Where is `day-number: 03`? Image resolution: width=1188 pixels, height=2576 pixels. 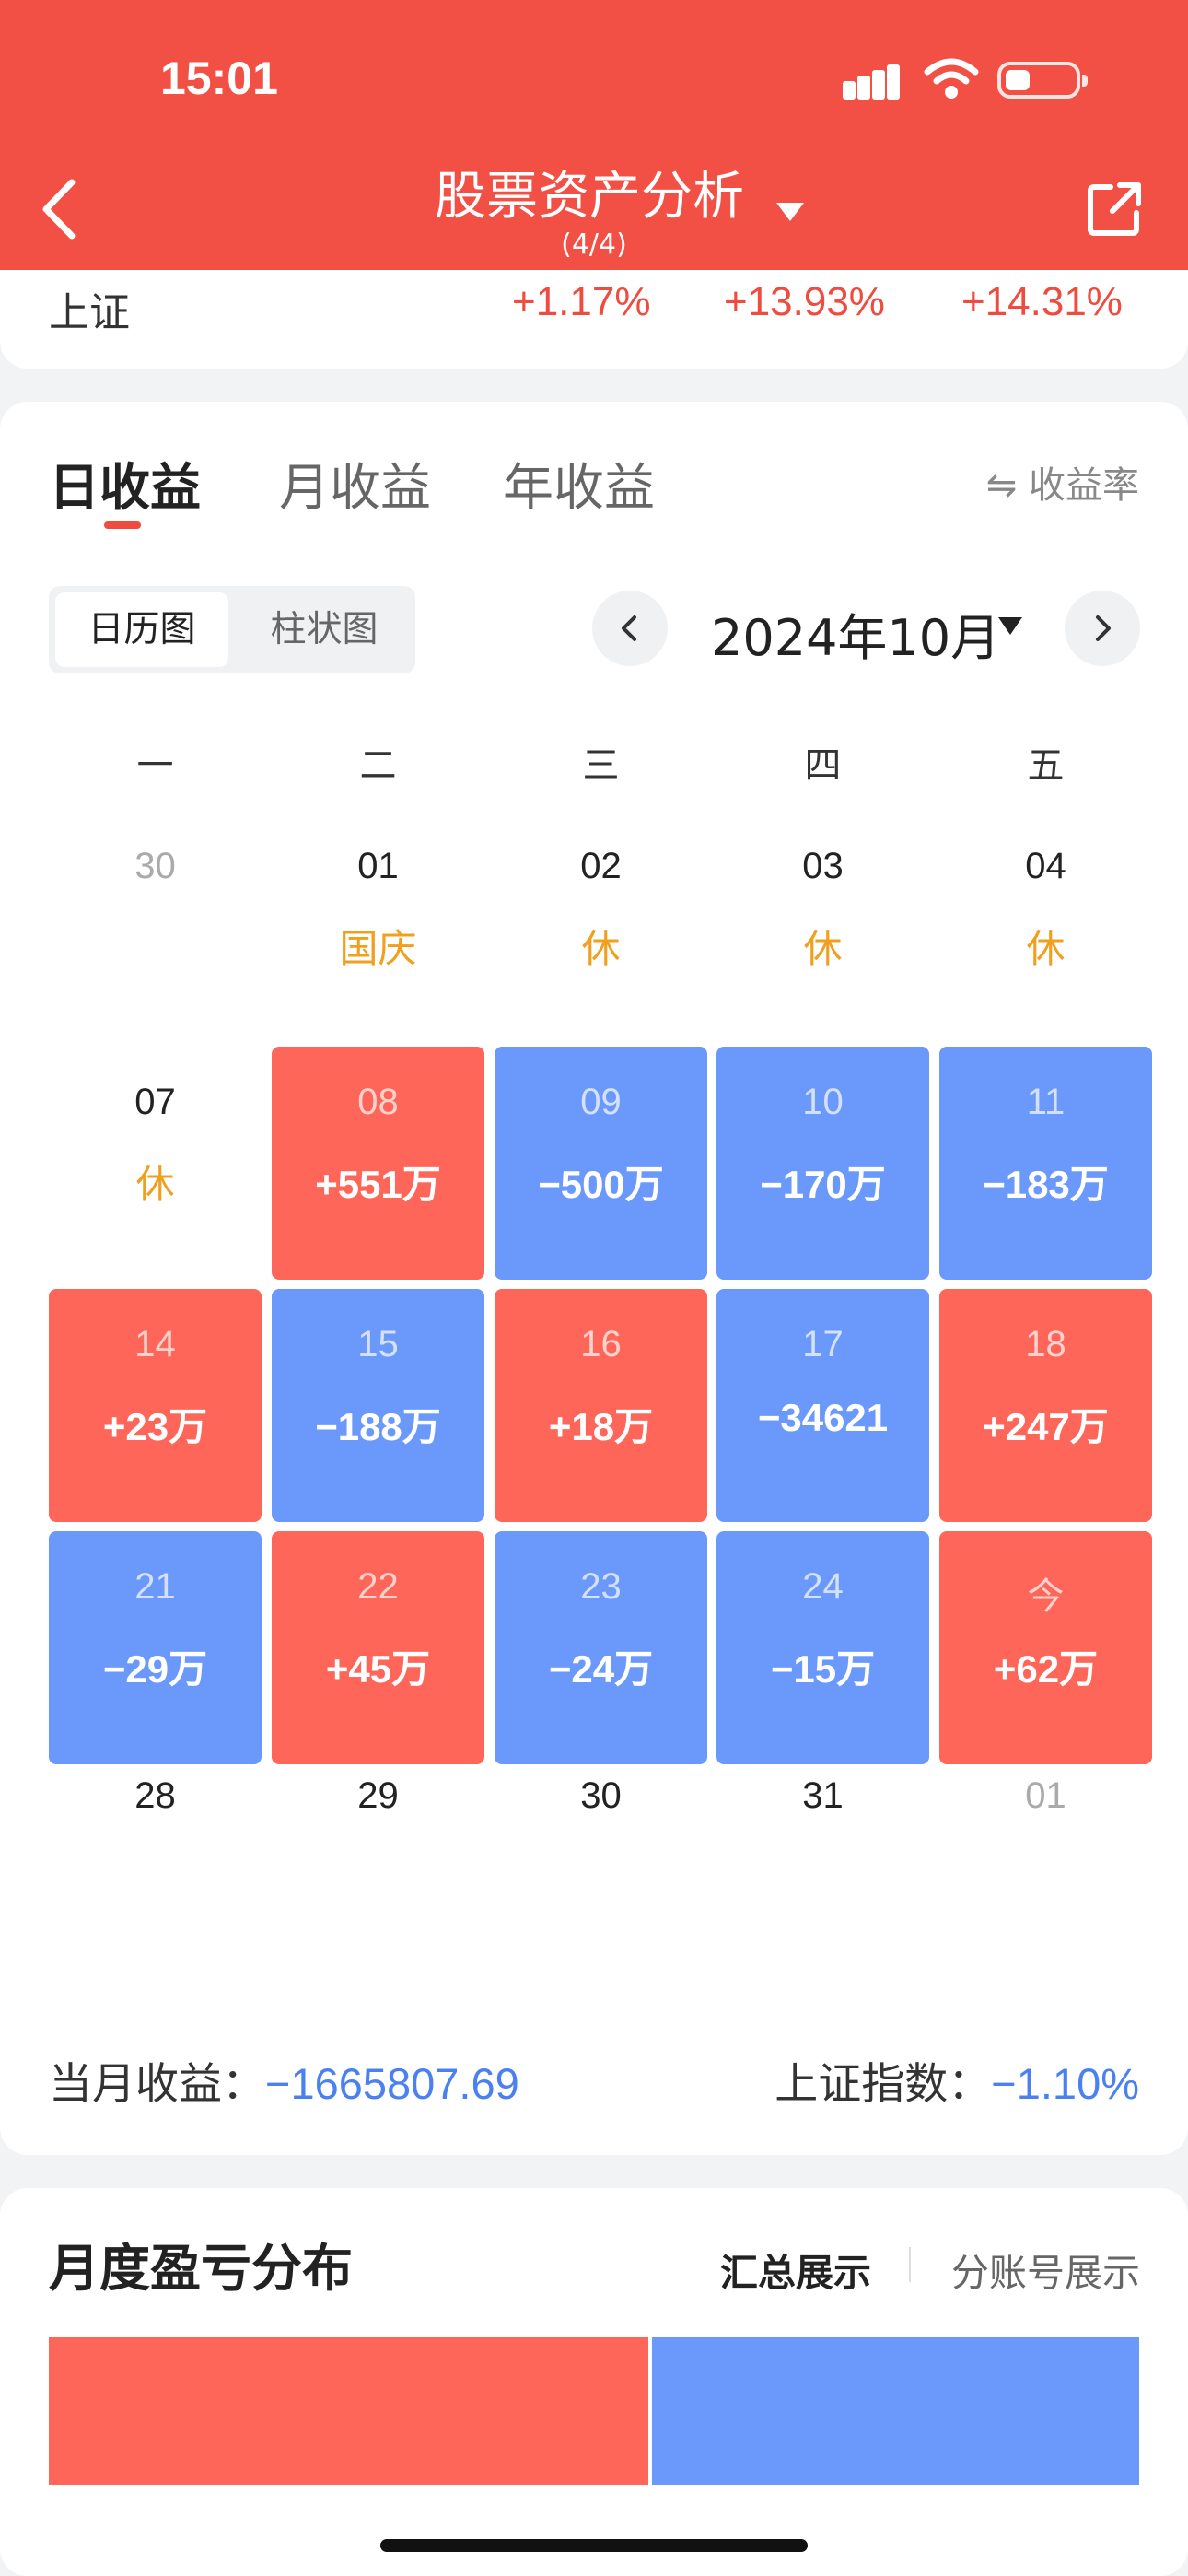
day-number: 03 is located at coordinates (823, 866).